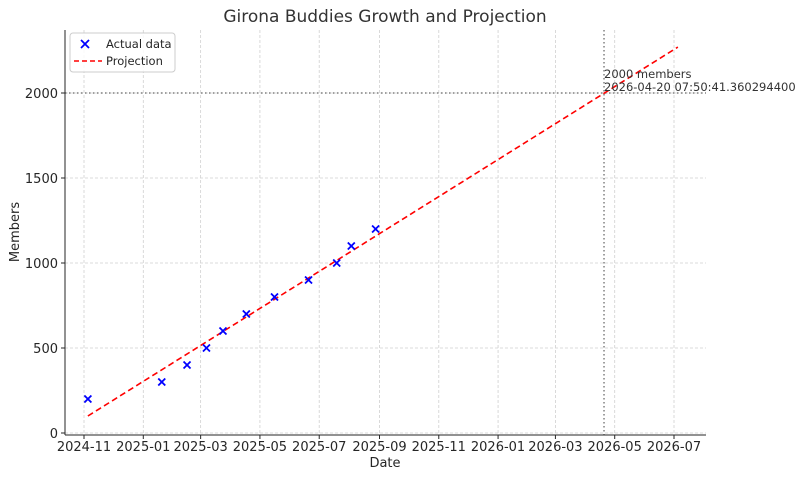 The image size is (800, 478). Describe the element at coordinates (319, 447) in the screenshot. I see `x-tick-label: 2025-07` at that location.